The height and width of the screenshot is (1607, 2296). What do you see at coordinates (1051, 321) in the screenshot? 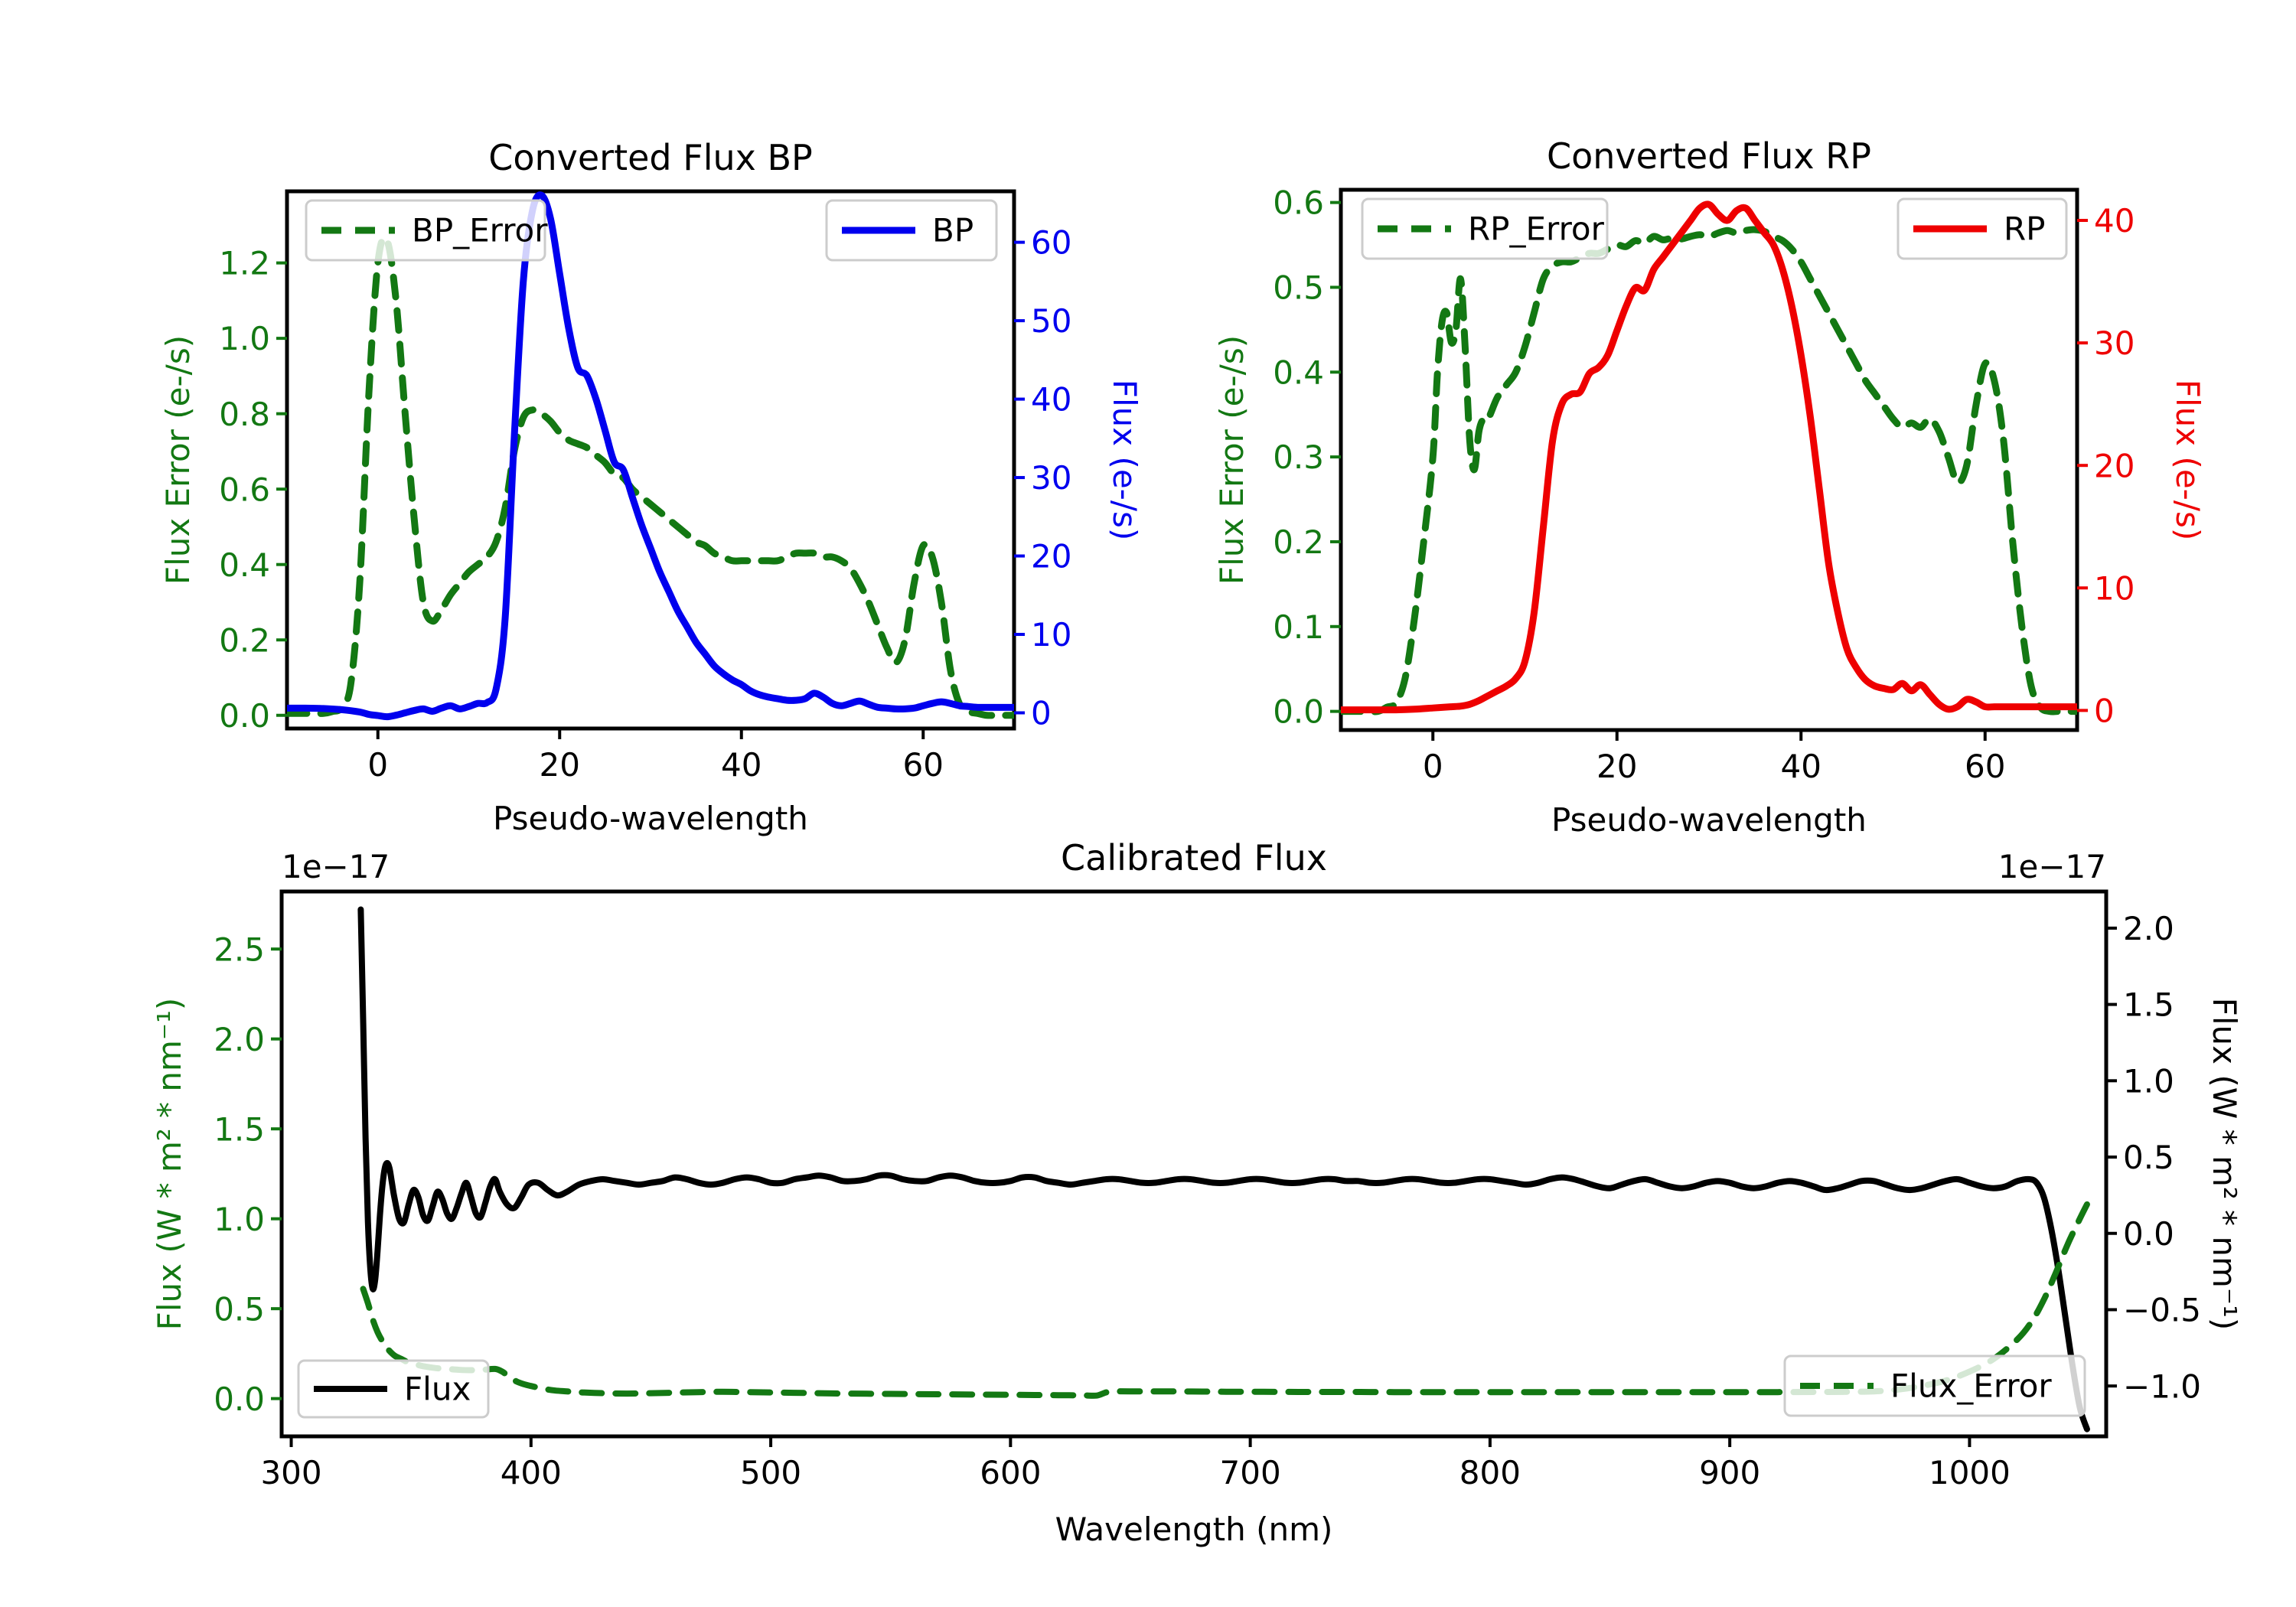
I see `y-tick-label-right: 50` at bounding box center [1051, 321].